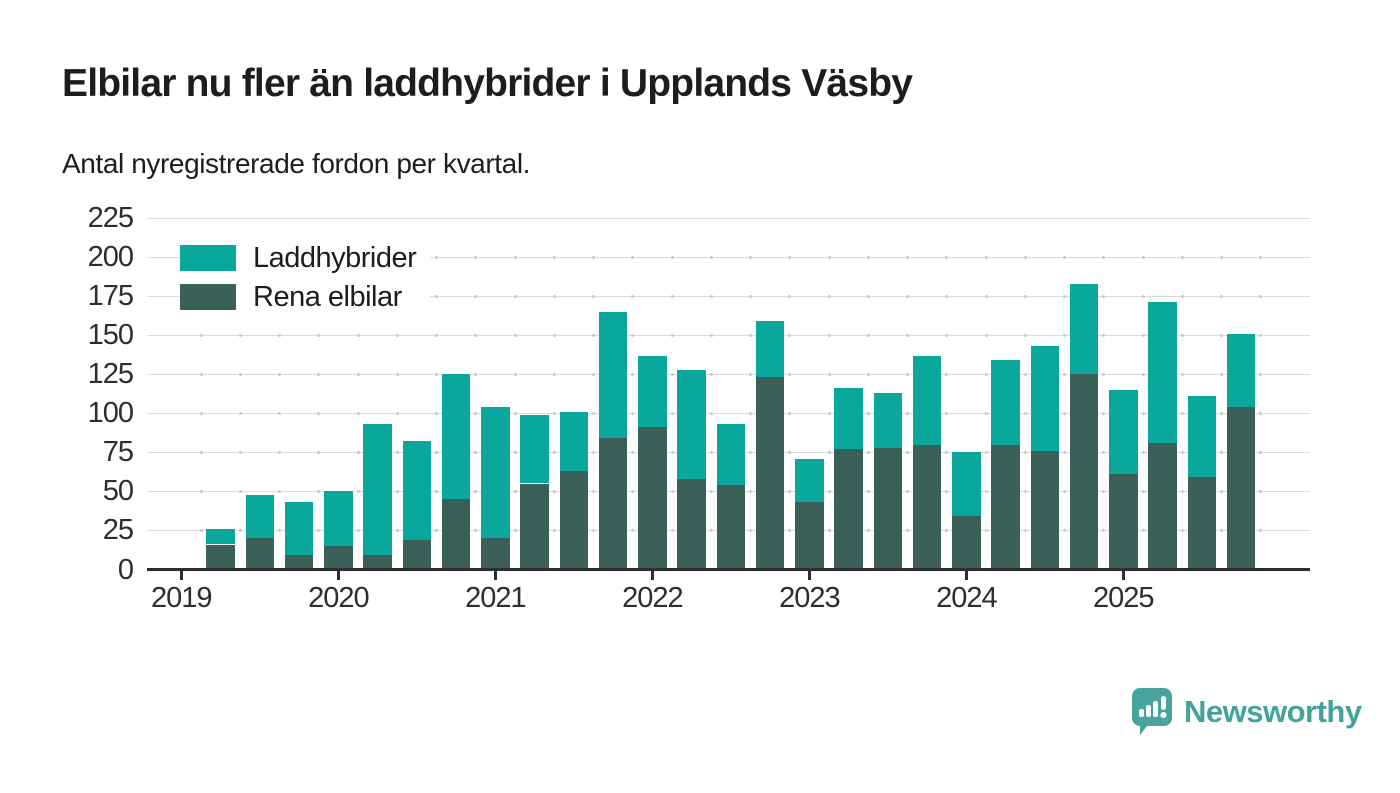 The width and height of the screenshot is (1400, 793). Describe the element at coordinates (110, 335) in the screenshot. I see `y-tick-label: 150` at that location.